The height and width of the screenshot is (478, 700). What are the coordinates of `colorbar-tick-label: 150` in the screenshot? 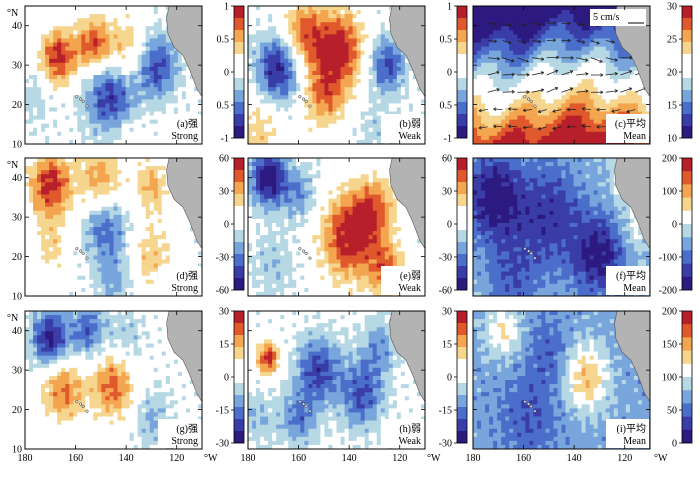 It's located at (669, 345).